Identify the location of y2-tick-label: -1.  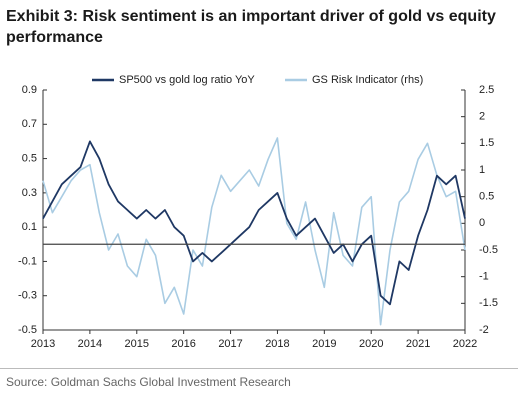
(484, 277).